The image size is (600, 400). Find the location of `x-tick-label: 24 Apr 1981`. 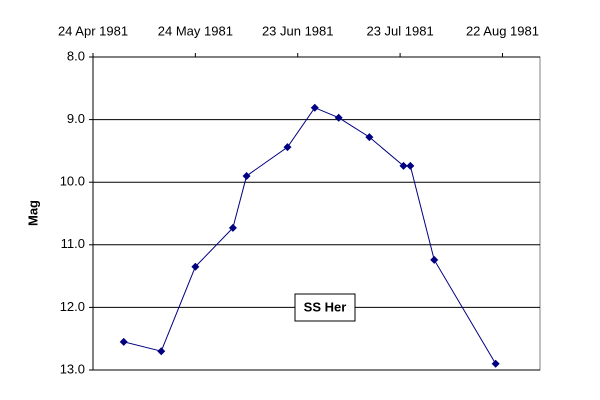

x-tick-label: 24 Apr 1981 is located at coordinates (93, 30).